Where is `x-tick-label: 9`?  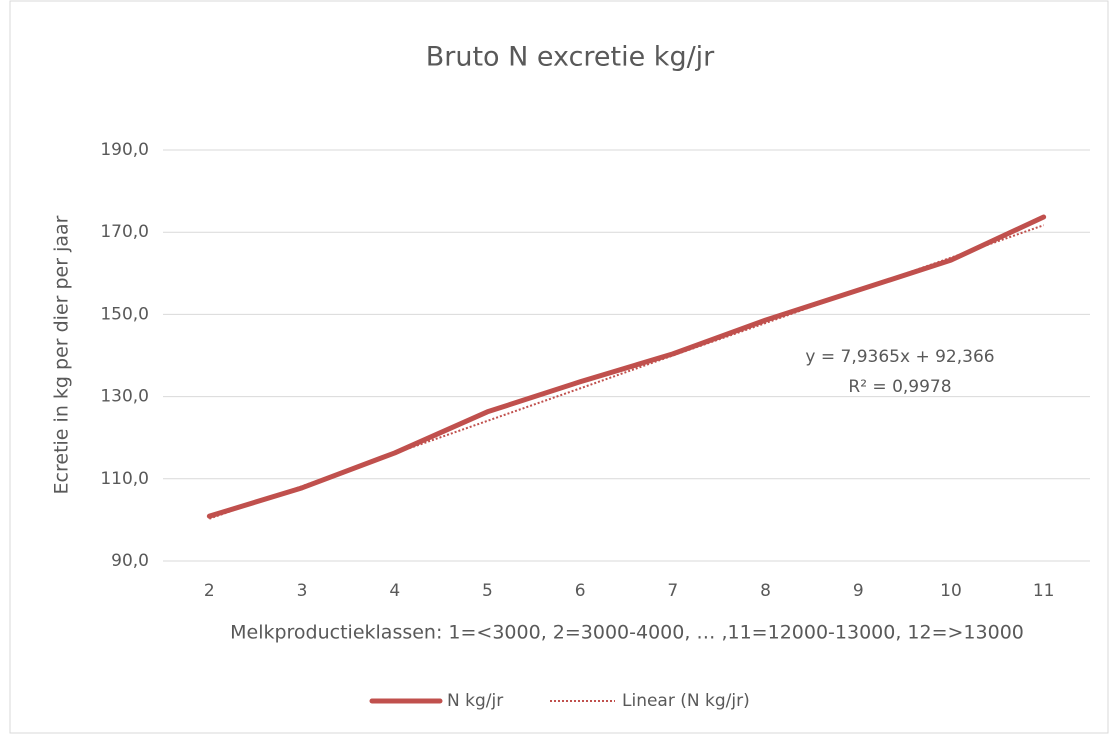
x-tick-label: 9 is located at coordinates (858, 591).